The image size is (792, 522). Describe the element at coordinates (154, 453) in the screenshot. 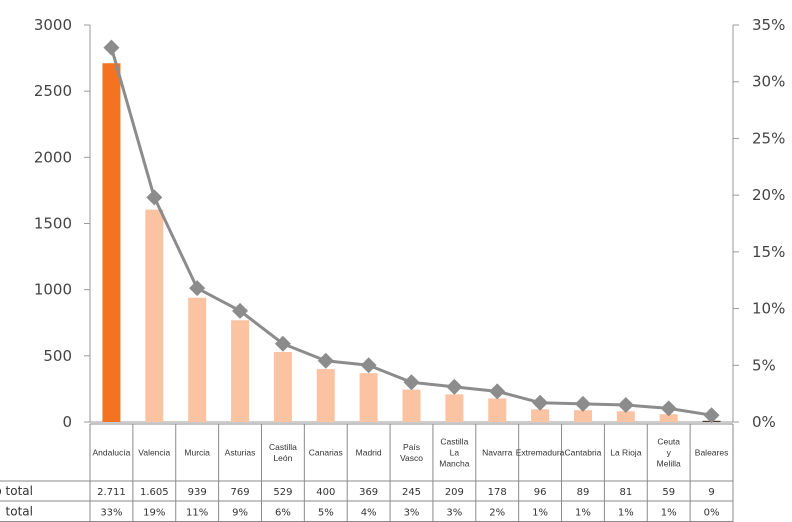

I see `category-label: Valencia` at that location.